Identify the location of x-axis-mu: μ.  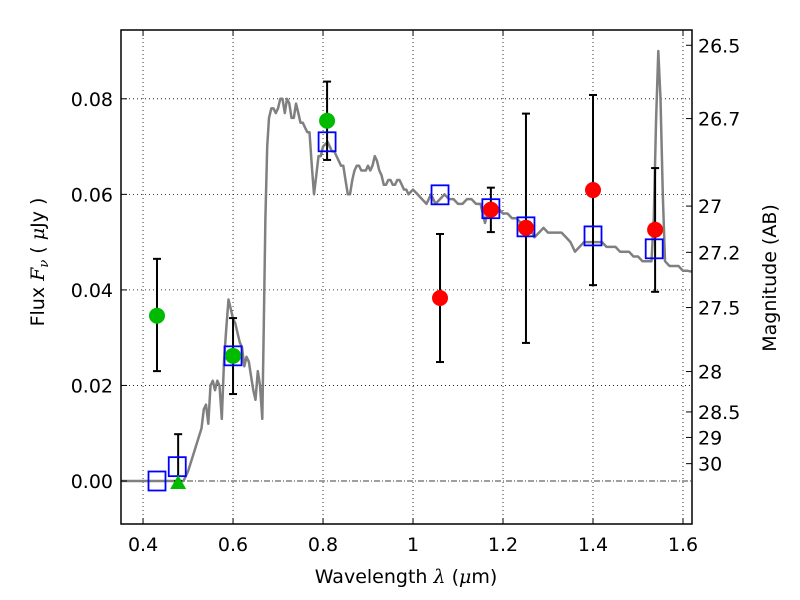
(465, 577).